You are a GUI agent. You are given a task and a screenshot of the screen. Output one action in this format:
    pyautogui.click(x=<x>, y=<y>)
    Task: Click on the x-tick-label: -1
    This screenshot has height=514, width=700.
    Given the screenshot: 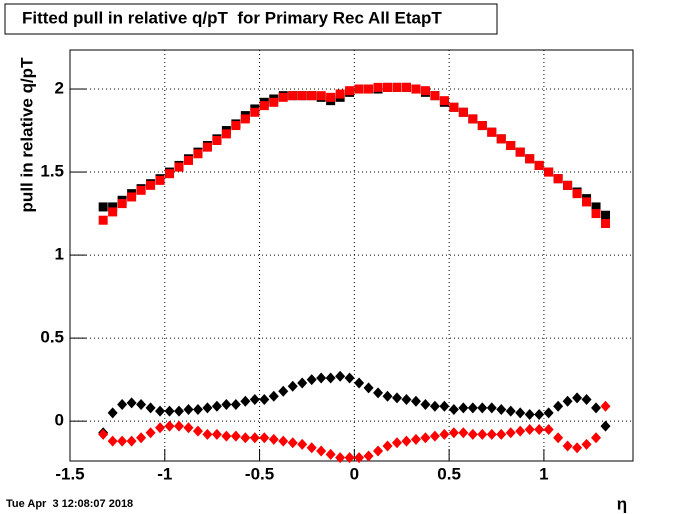 What is the action you would take?
    pyautogui.click(x=164, y=473)
    